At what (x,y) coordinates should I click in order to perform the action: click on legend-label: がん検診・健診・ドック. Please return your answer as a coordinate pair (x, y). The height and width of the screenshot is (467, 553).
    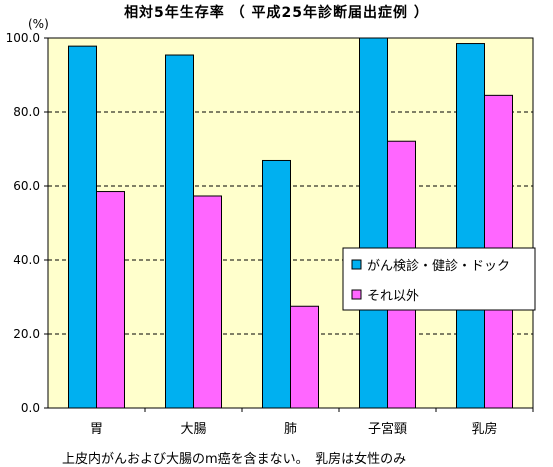
    Looking at the image, I should click on (438, 266).